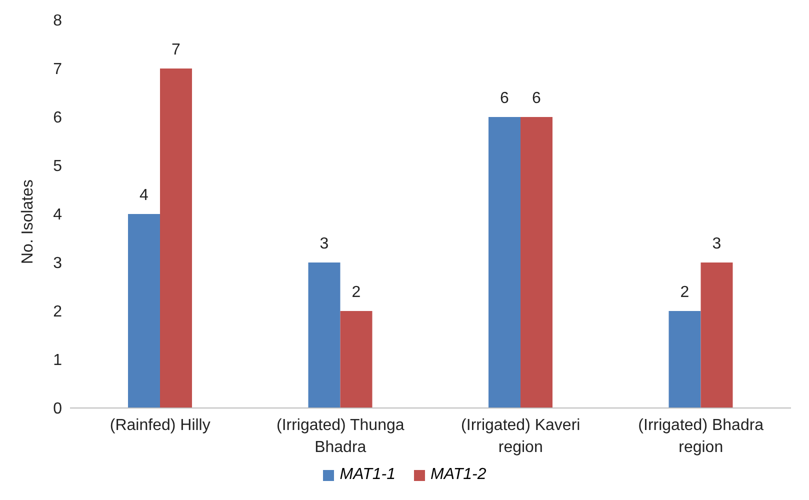 This screenshot has height=500, width=809. What do you see at coordinates (28, 222) in the screenshot?
I see `y-axis-title: No. Isolates` at bounding box center [28, 222].